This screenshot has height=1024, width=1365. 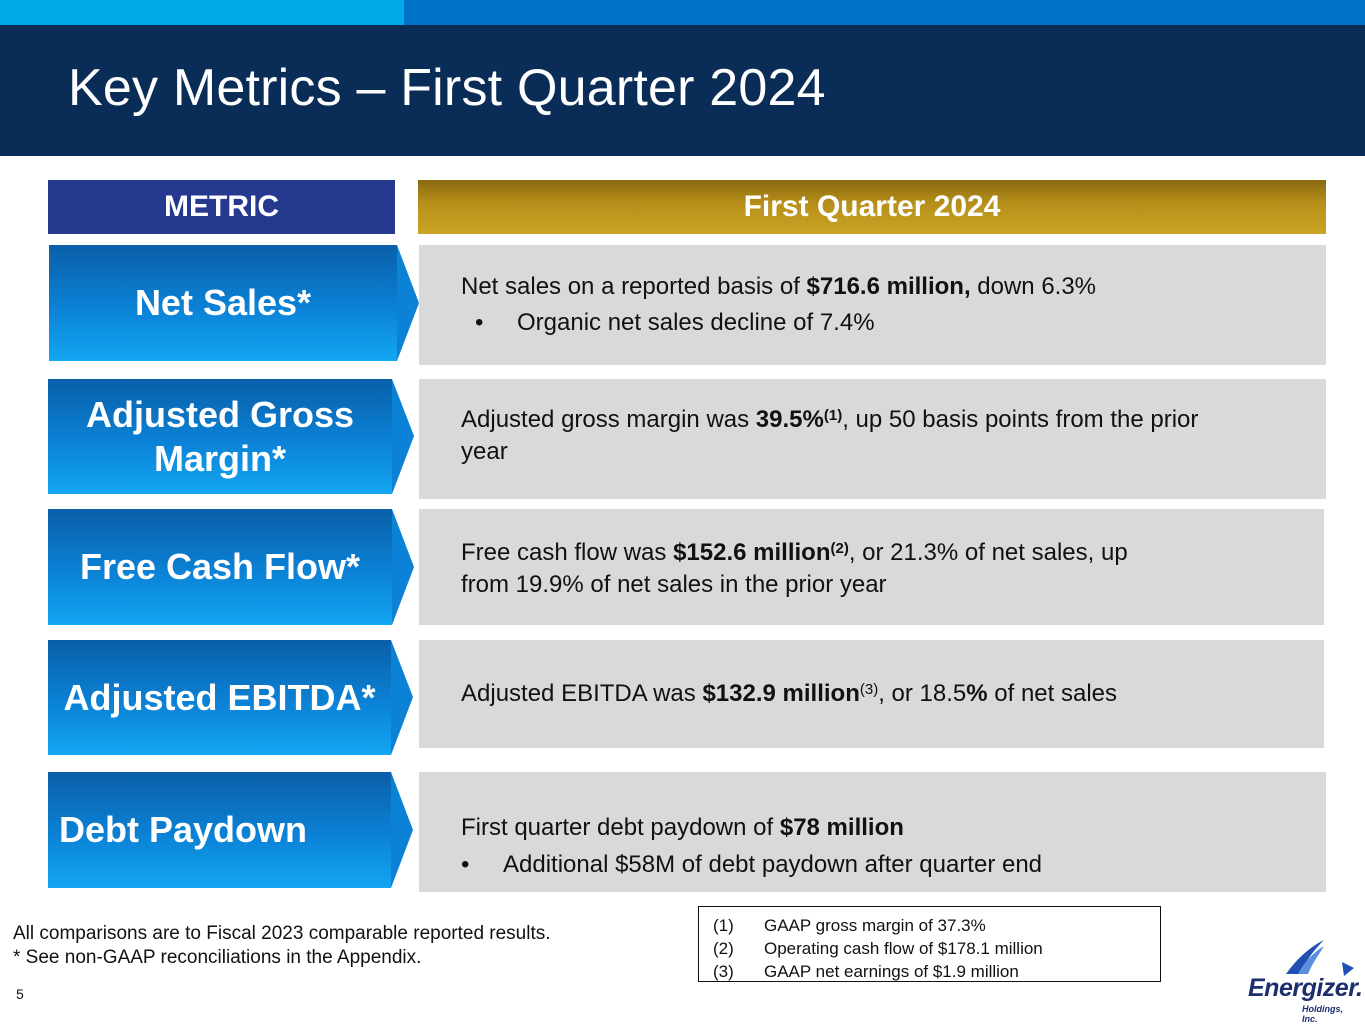 I want to click on metric-net-sales: Net Sales*, so click(x=223, y=303).